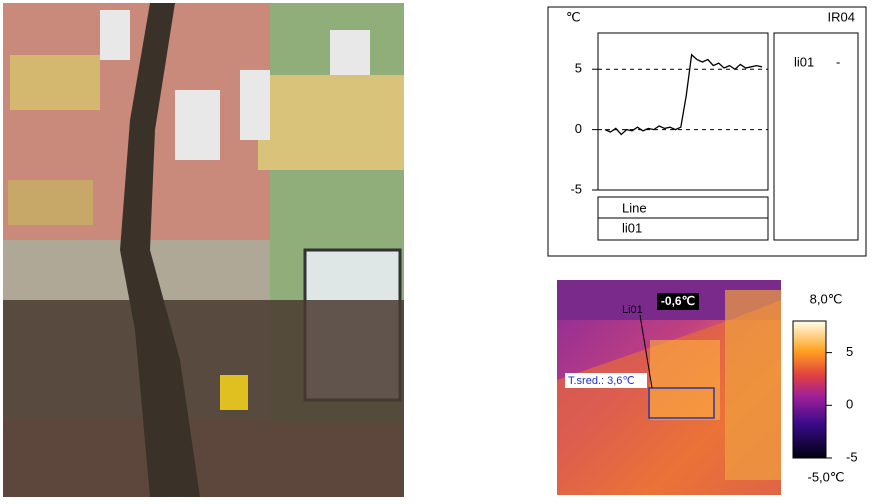 Image resolution: width=874 pixels, height=504 pixels. Describe the element at coordinates (816, 136) in the screenshot. I see `legend-panel` at that location.